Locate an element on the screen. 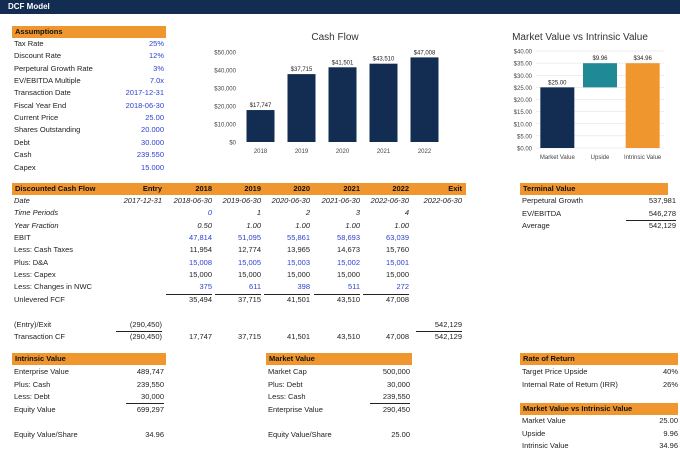 This screenshot has height=455, width=680. terminal-value: 537,981 is located at coordinates (662, 200).